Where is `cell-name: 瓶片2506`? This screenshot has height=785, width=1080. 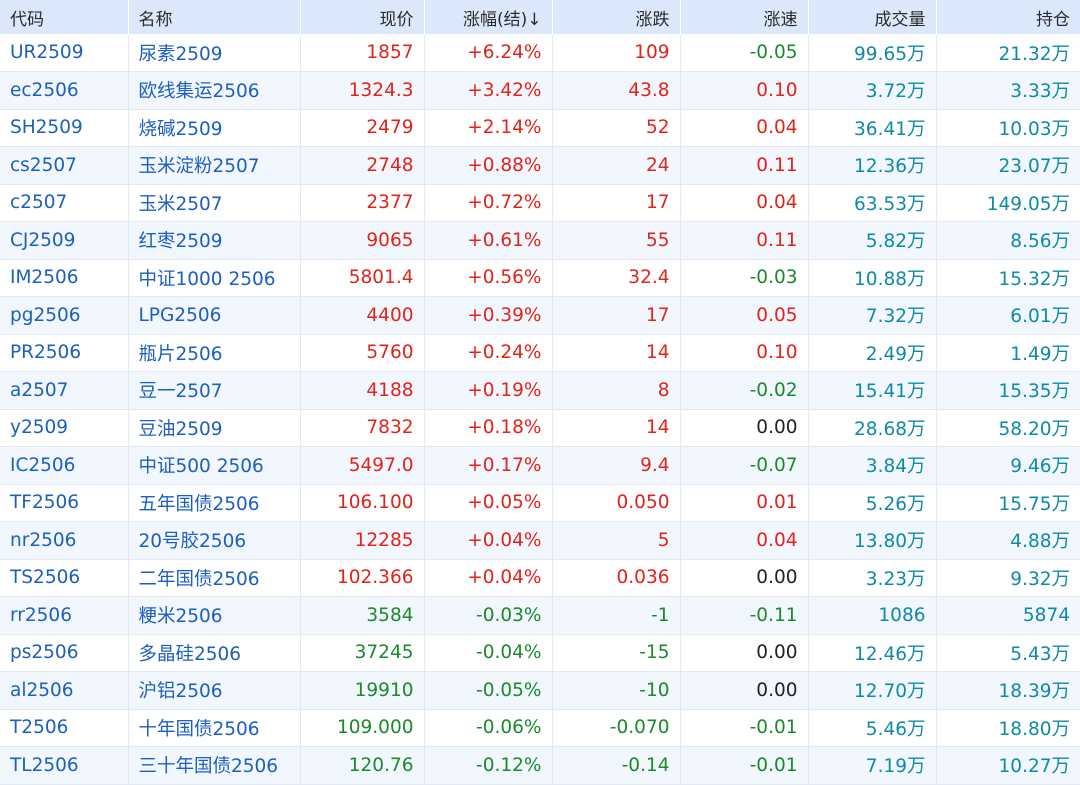 cell-name: 瓶片2506 is located at coordinates (214, 353).